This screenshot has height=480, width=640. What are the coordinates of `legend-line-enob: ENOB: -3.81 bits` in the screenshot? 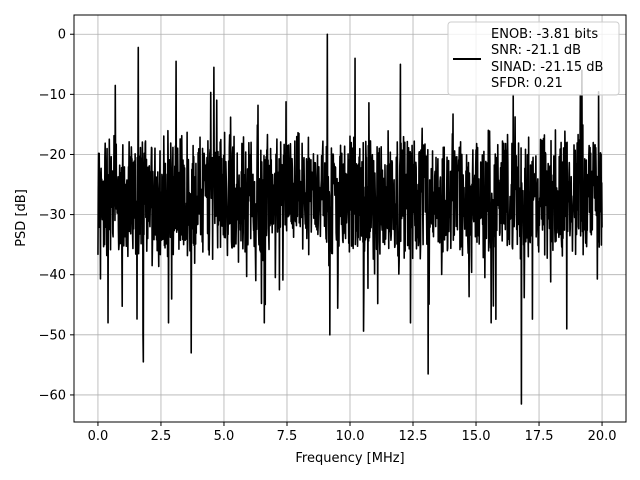 It's located at (544, 34).